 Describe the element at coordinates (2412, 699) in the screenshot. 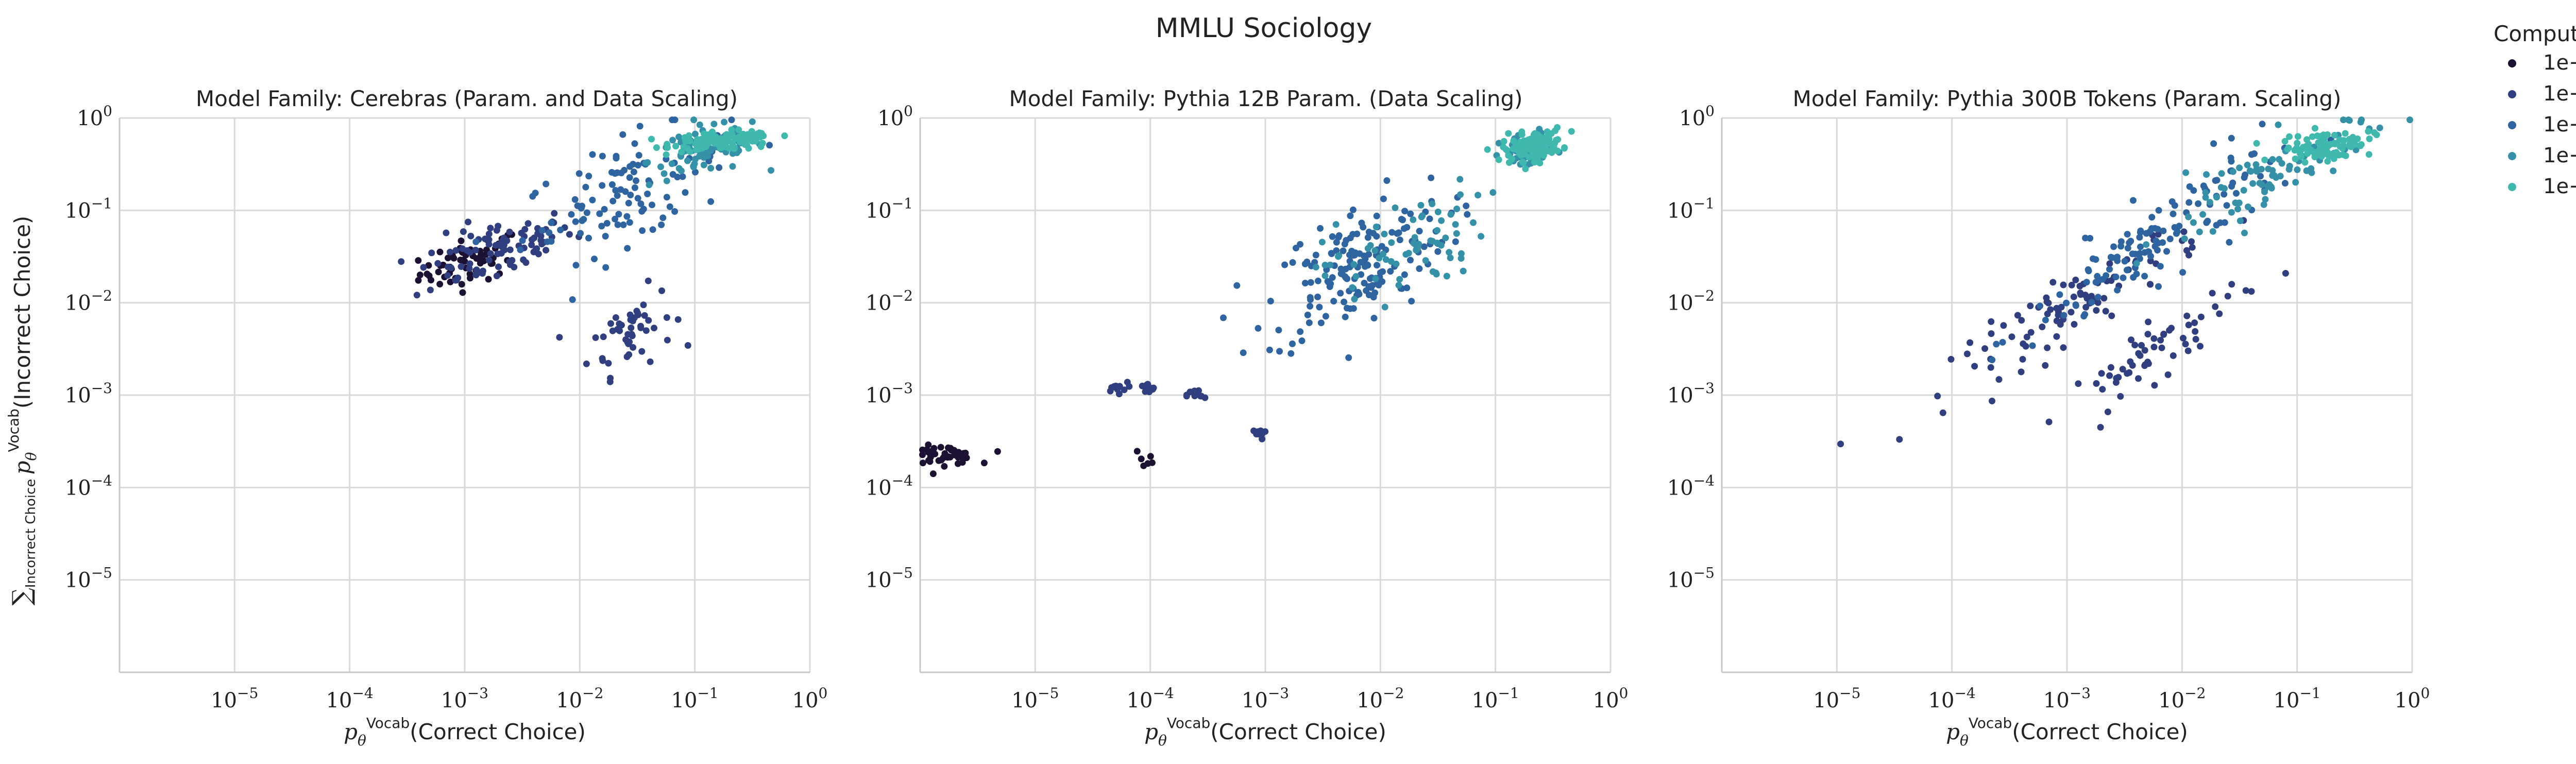

I see `x-tick-label: 10⁰` at that location.